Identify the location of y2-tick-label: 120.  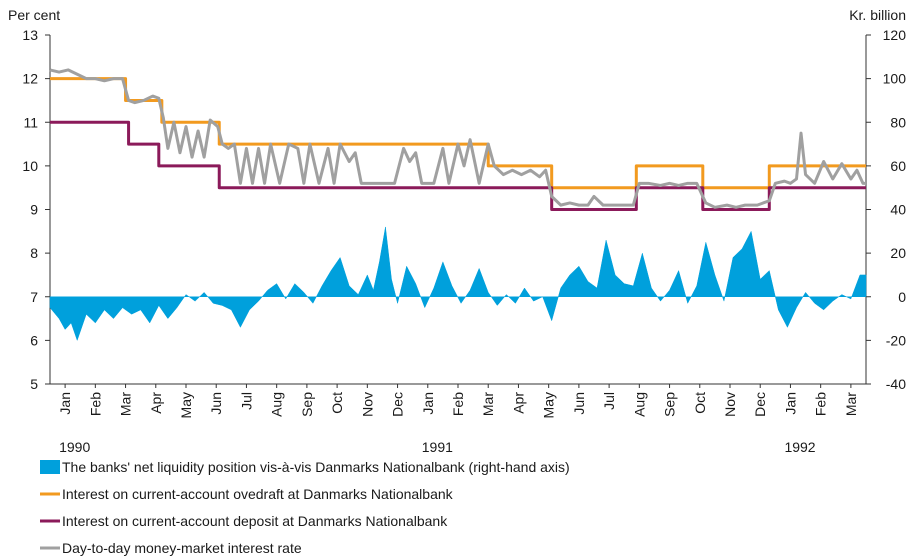
(895, 35).